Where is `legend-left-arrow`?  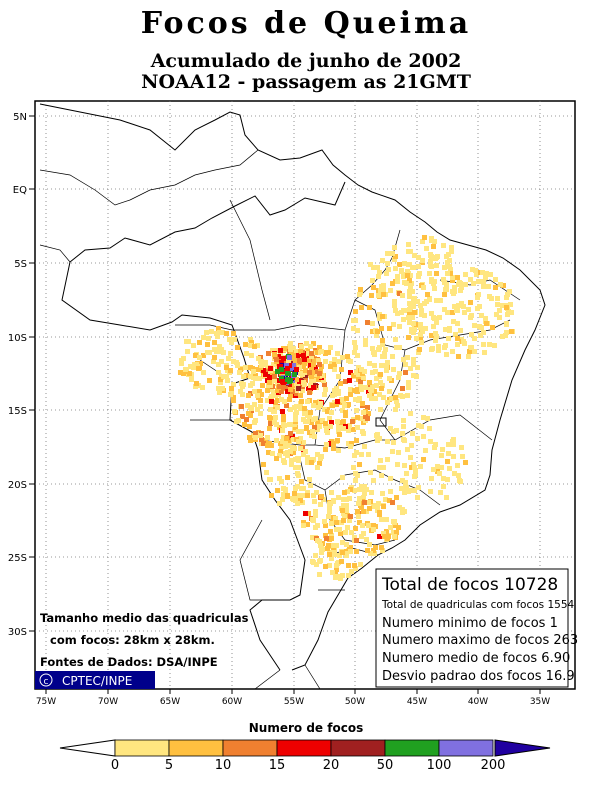
legend-left-arrow is located at coordinates (87, 748).